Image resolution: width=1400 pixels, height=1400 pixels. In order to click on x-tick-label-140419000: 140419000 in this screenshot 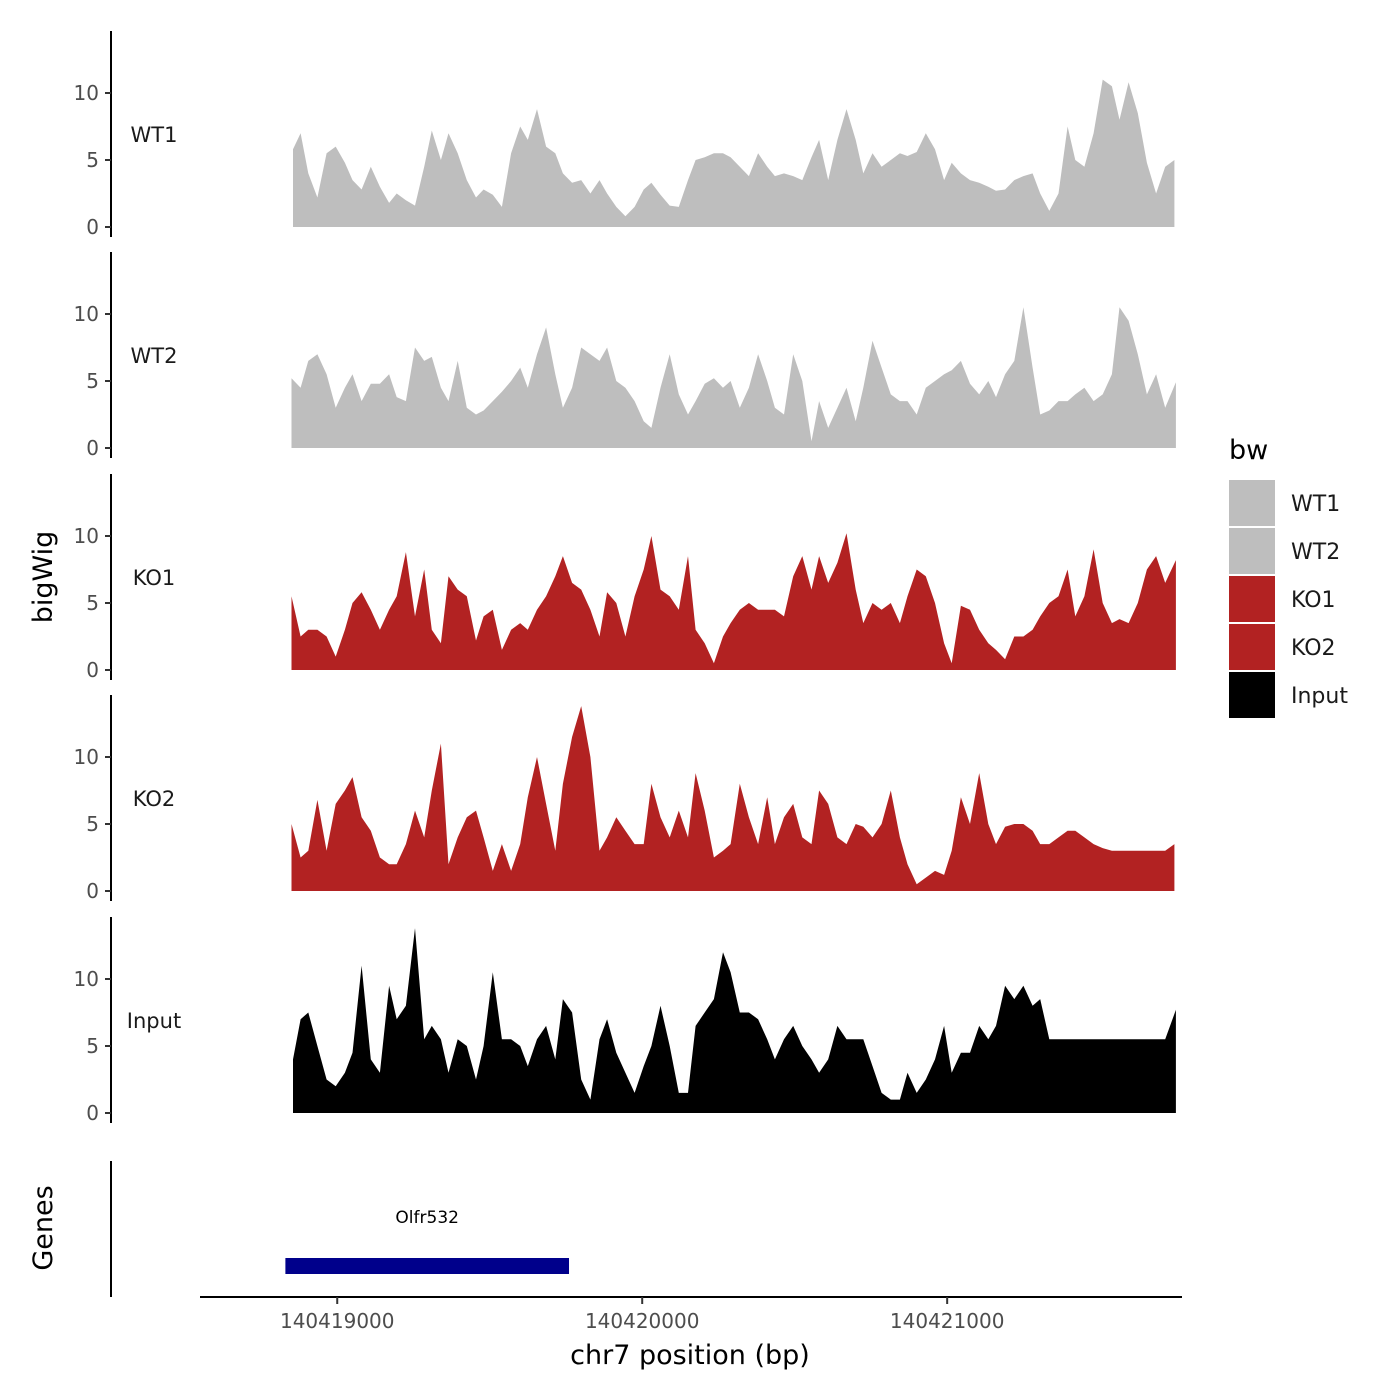, I will do `click(337, 1321)`.